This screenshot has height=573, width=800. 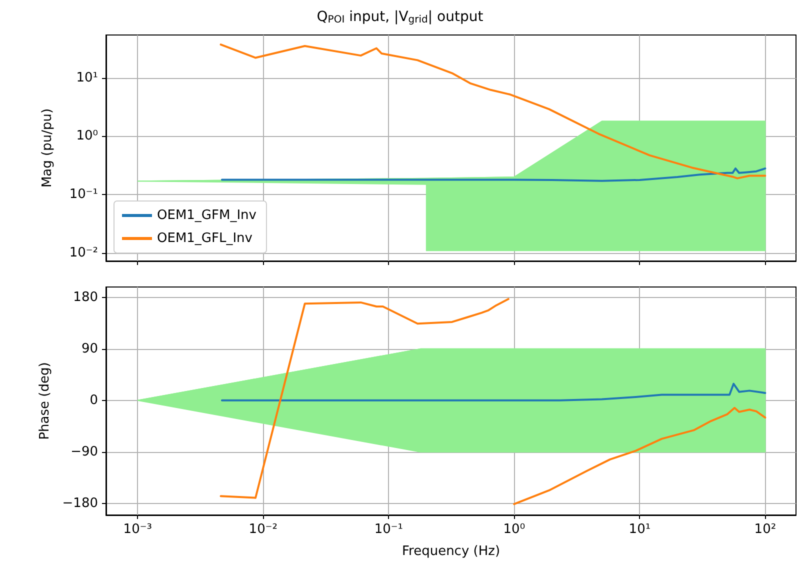 What do you see at coordinates (83, 253) in the screenshot?
I see `y-tick-label: 10⁻²` at bounding box center [83, 253].